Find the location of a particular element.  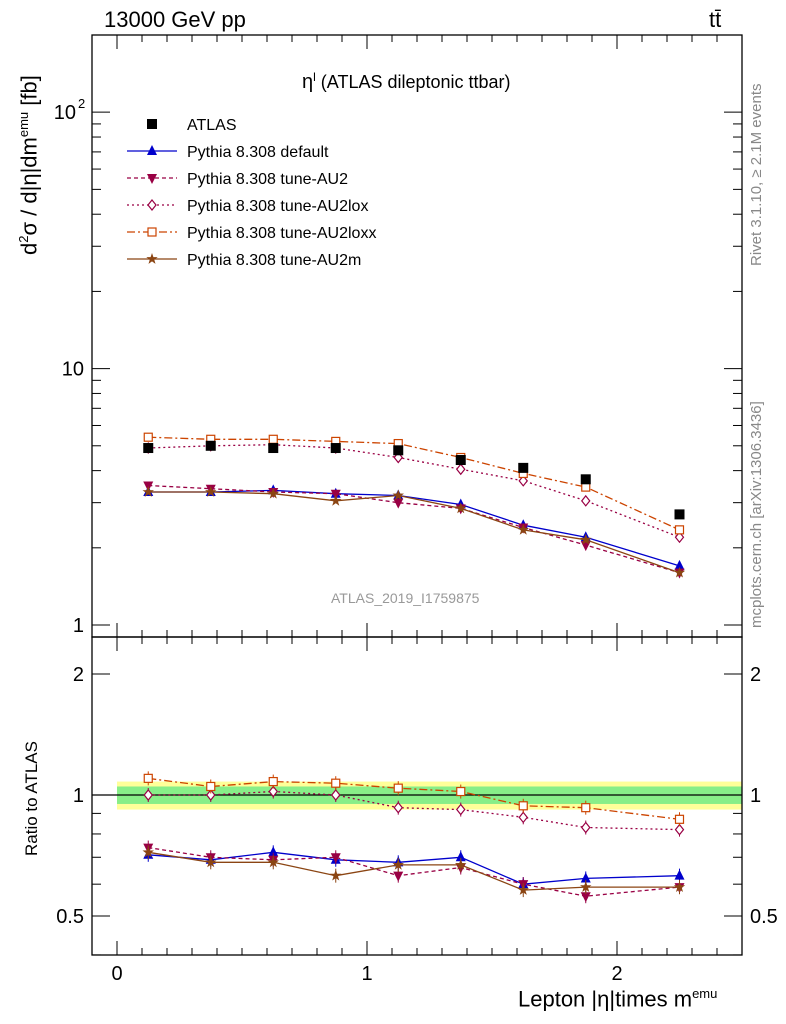

ratio-y-tick-label-right: 2 is located at coordinates (755, 675).